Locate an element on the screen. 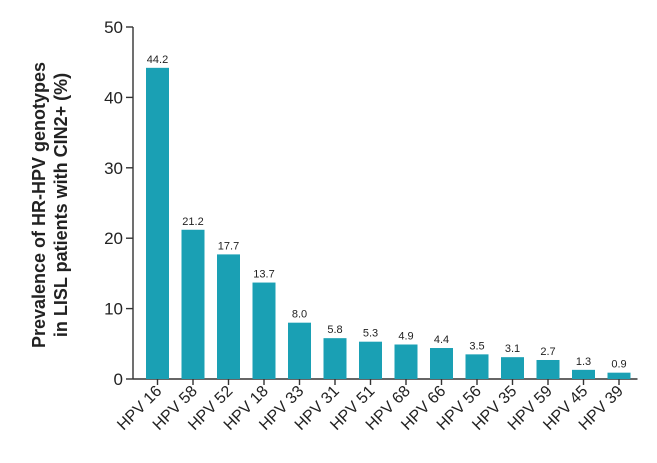 The width and height of the screenshot is (657, 463). data-label: 2.7 is located at coordinates (547, 352).